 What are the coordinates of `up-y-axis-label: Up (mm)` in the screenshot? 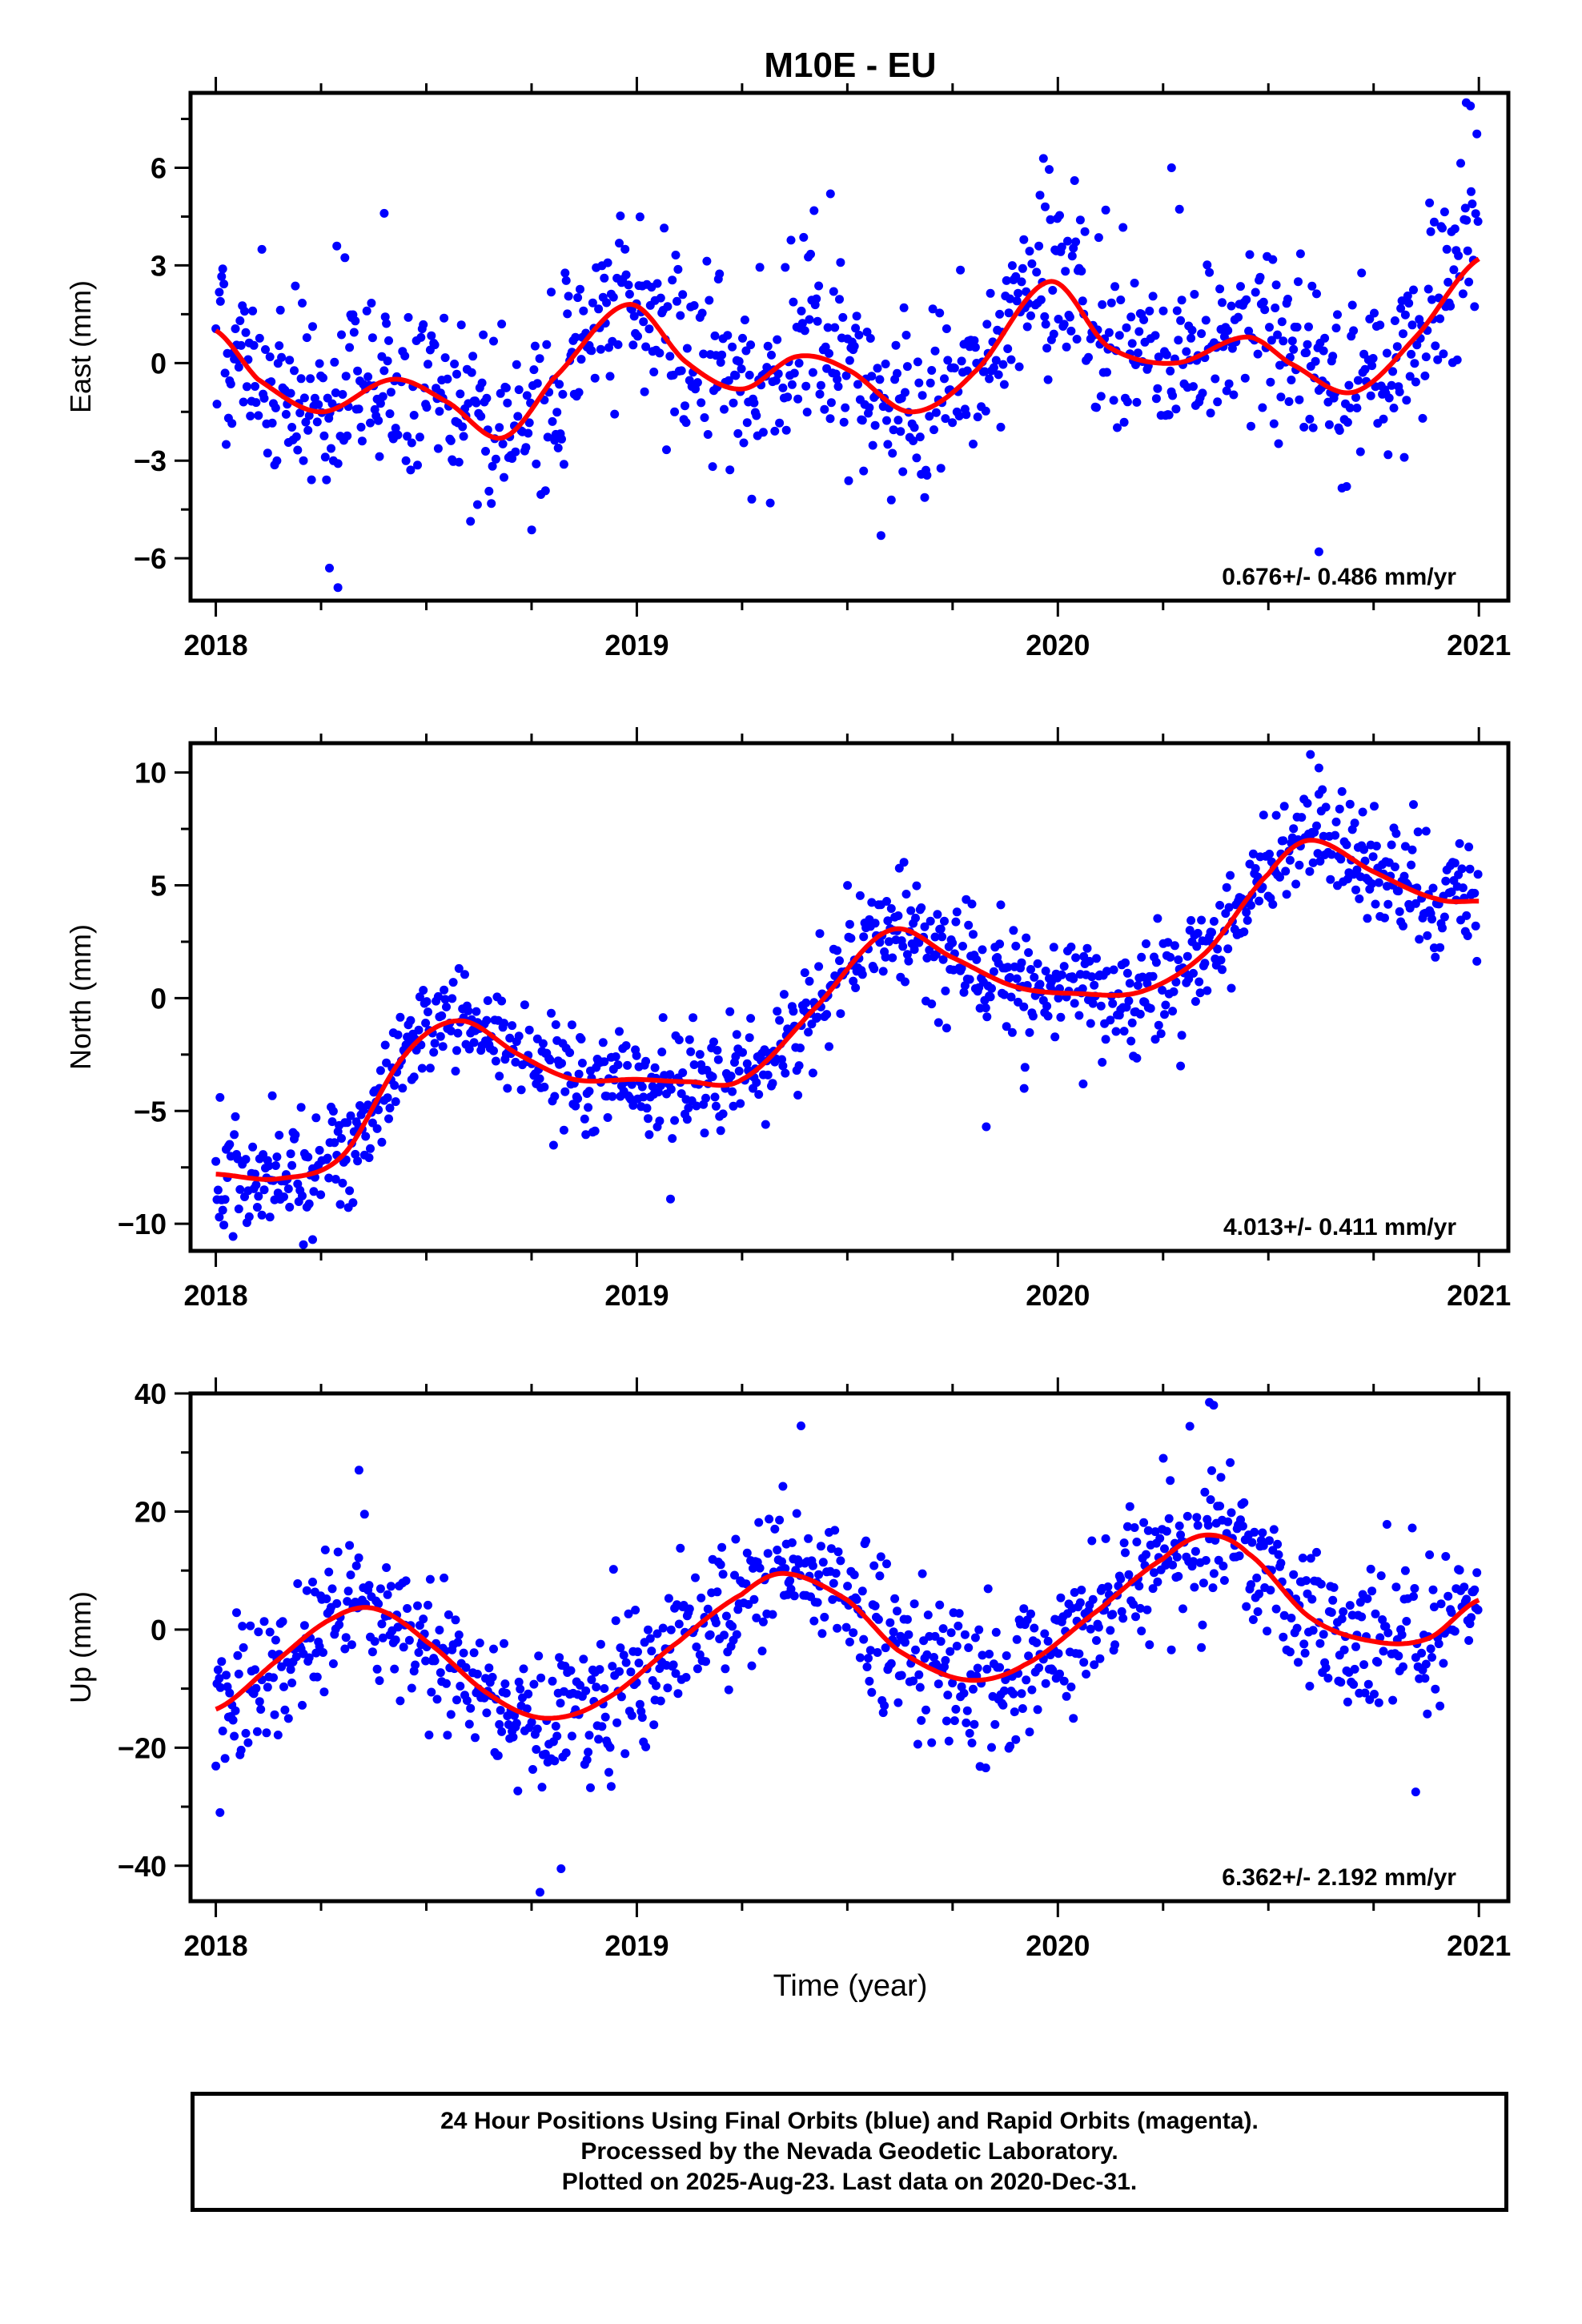 It's located at (80, 1647).